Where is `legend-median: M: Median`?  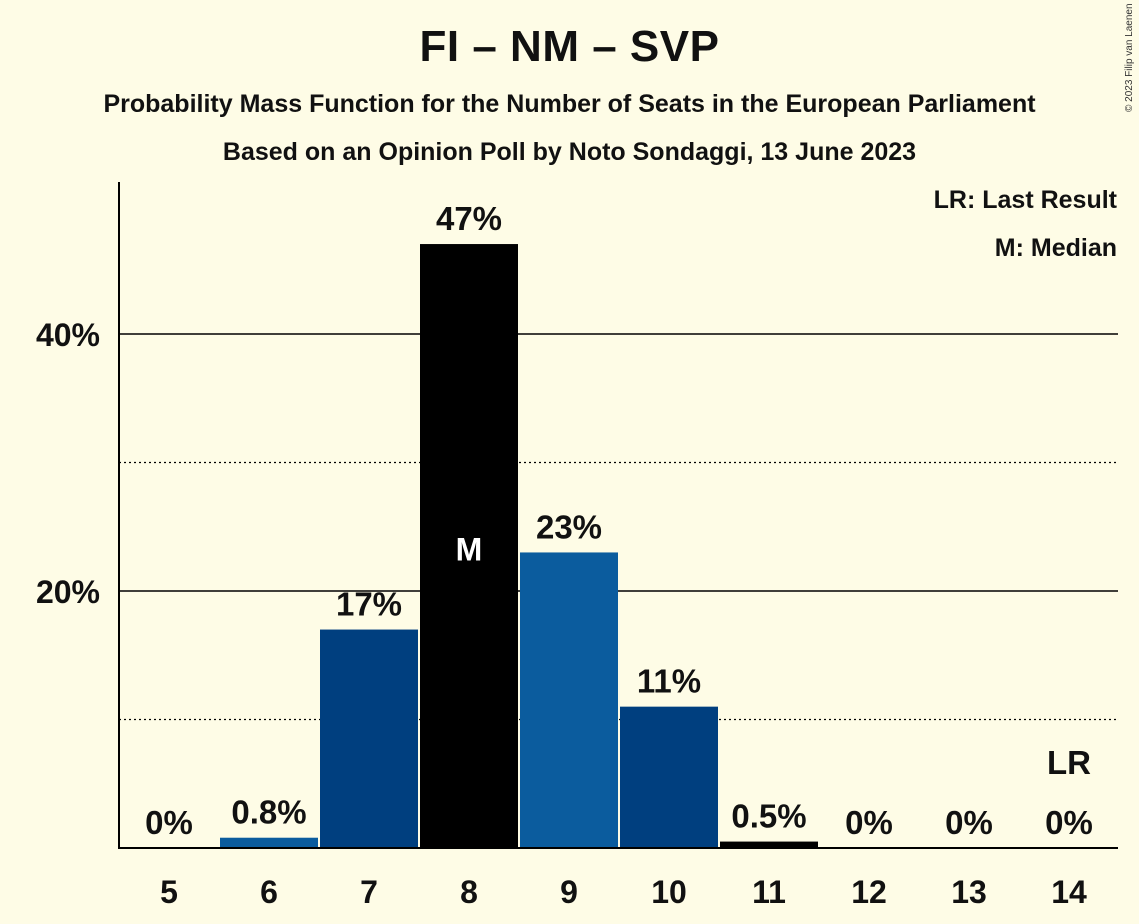
legend-median: M: Median is located at coordinates (1055, 248).